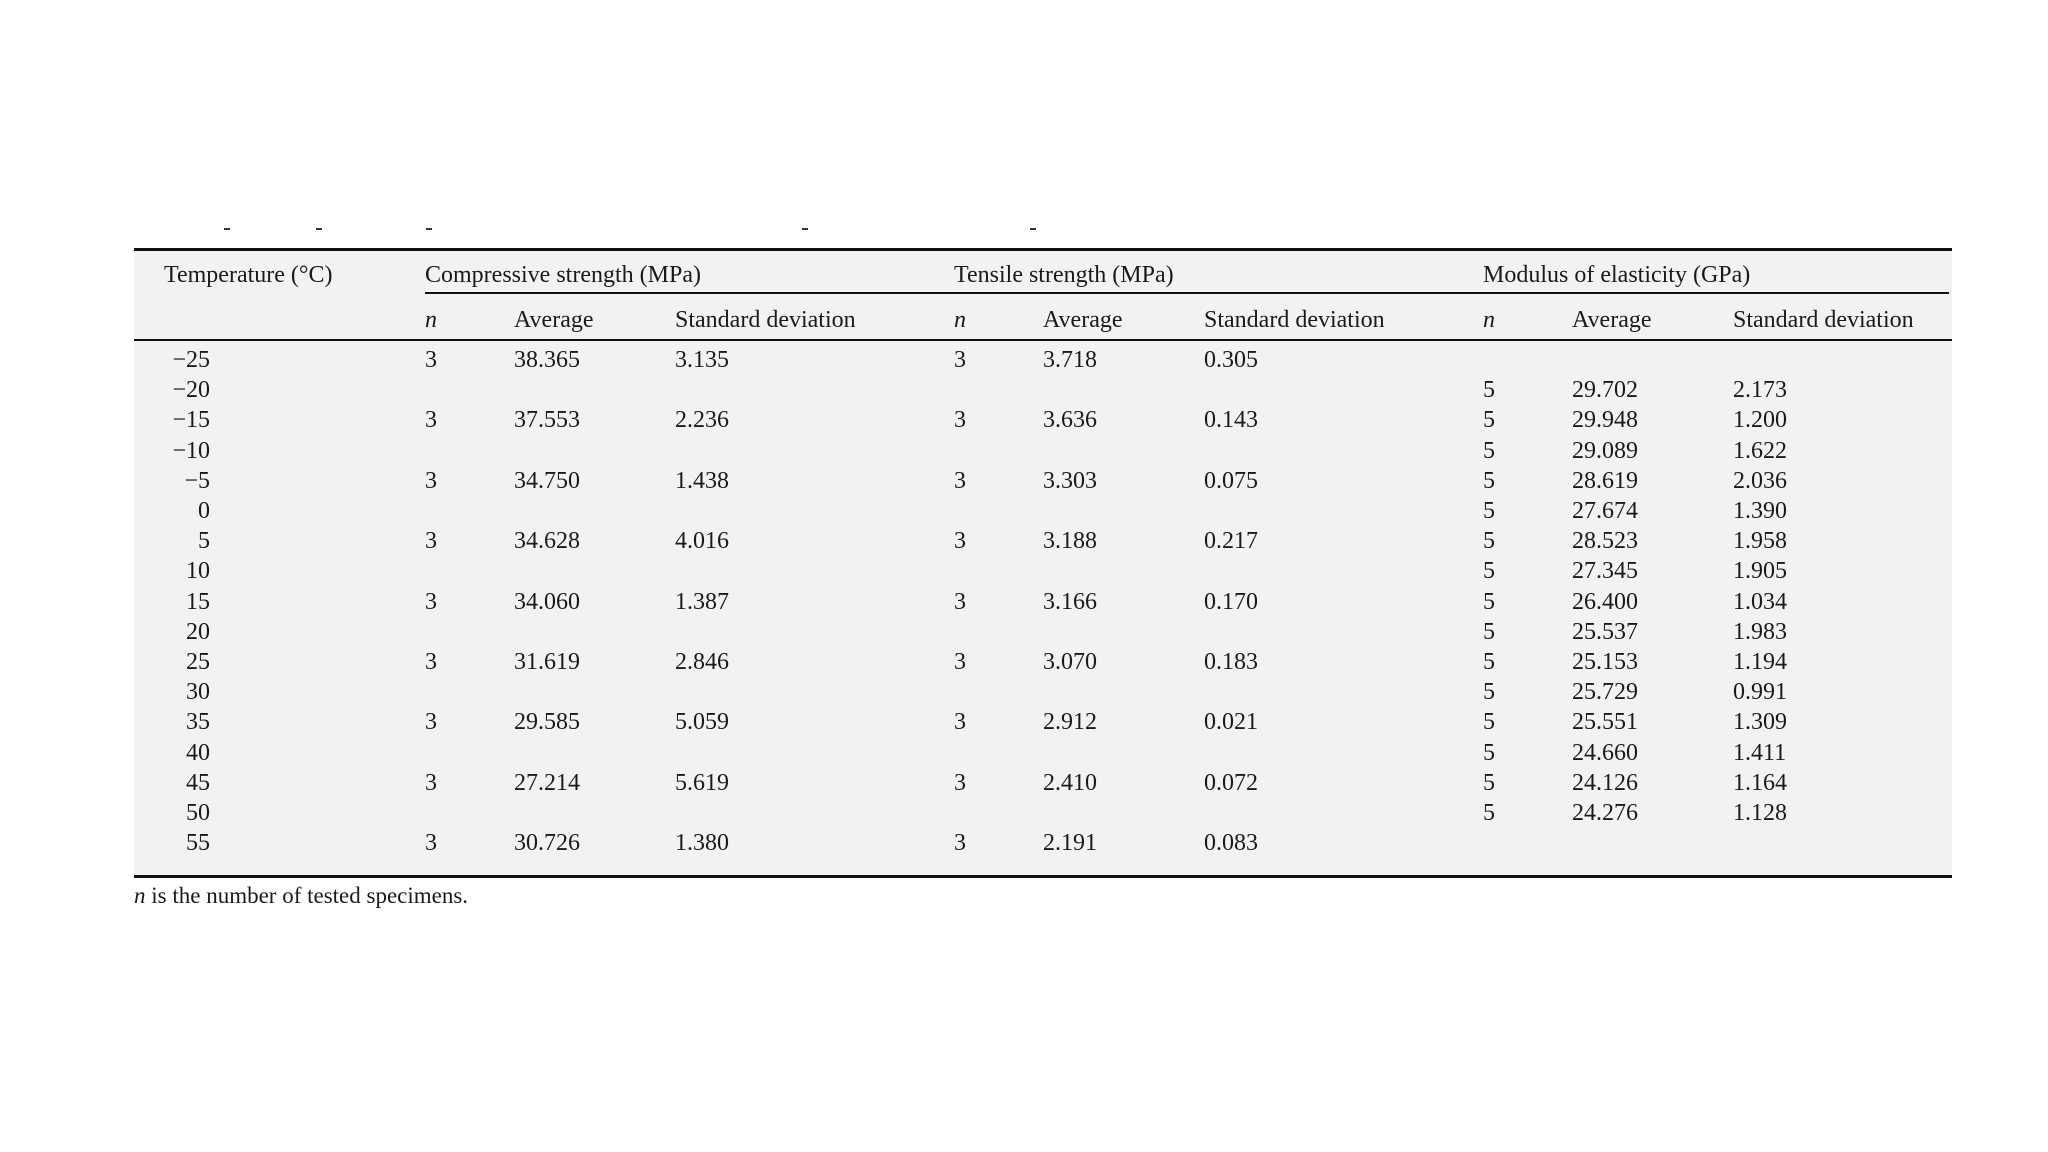  I want to click on table-row: −10 5 29.089 1.622, so click(1043, 452).